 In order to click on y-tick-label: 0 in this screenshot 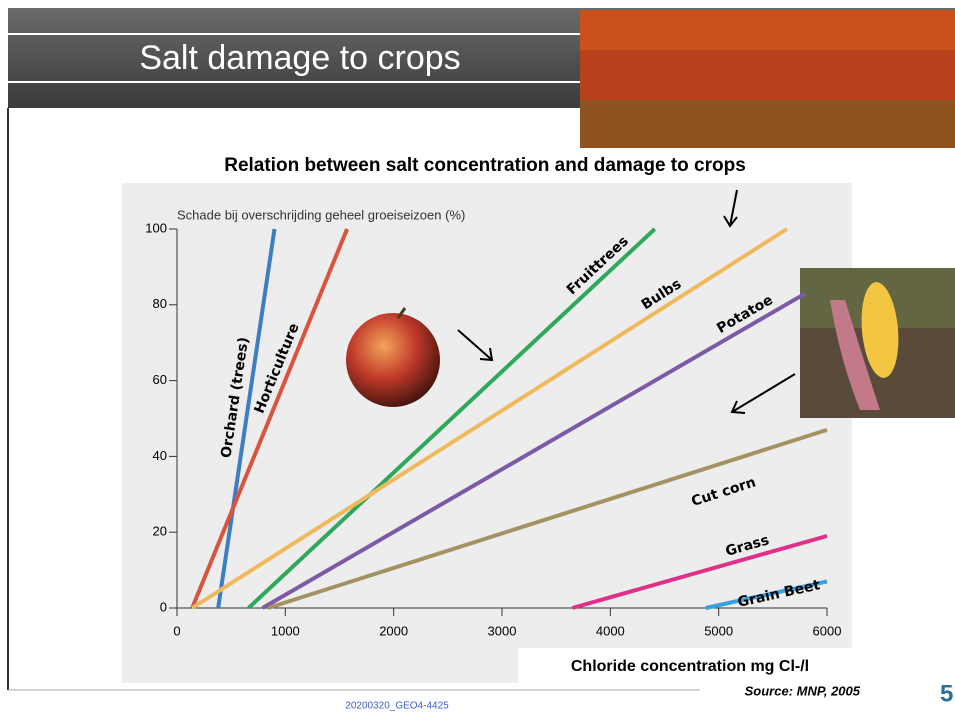, I will do `click(163, 606)`.